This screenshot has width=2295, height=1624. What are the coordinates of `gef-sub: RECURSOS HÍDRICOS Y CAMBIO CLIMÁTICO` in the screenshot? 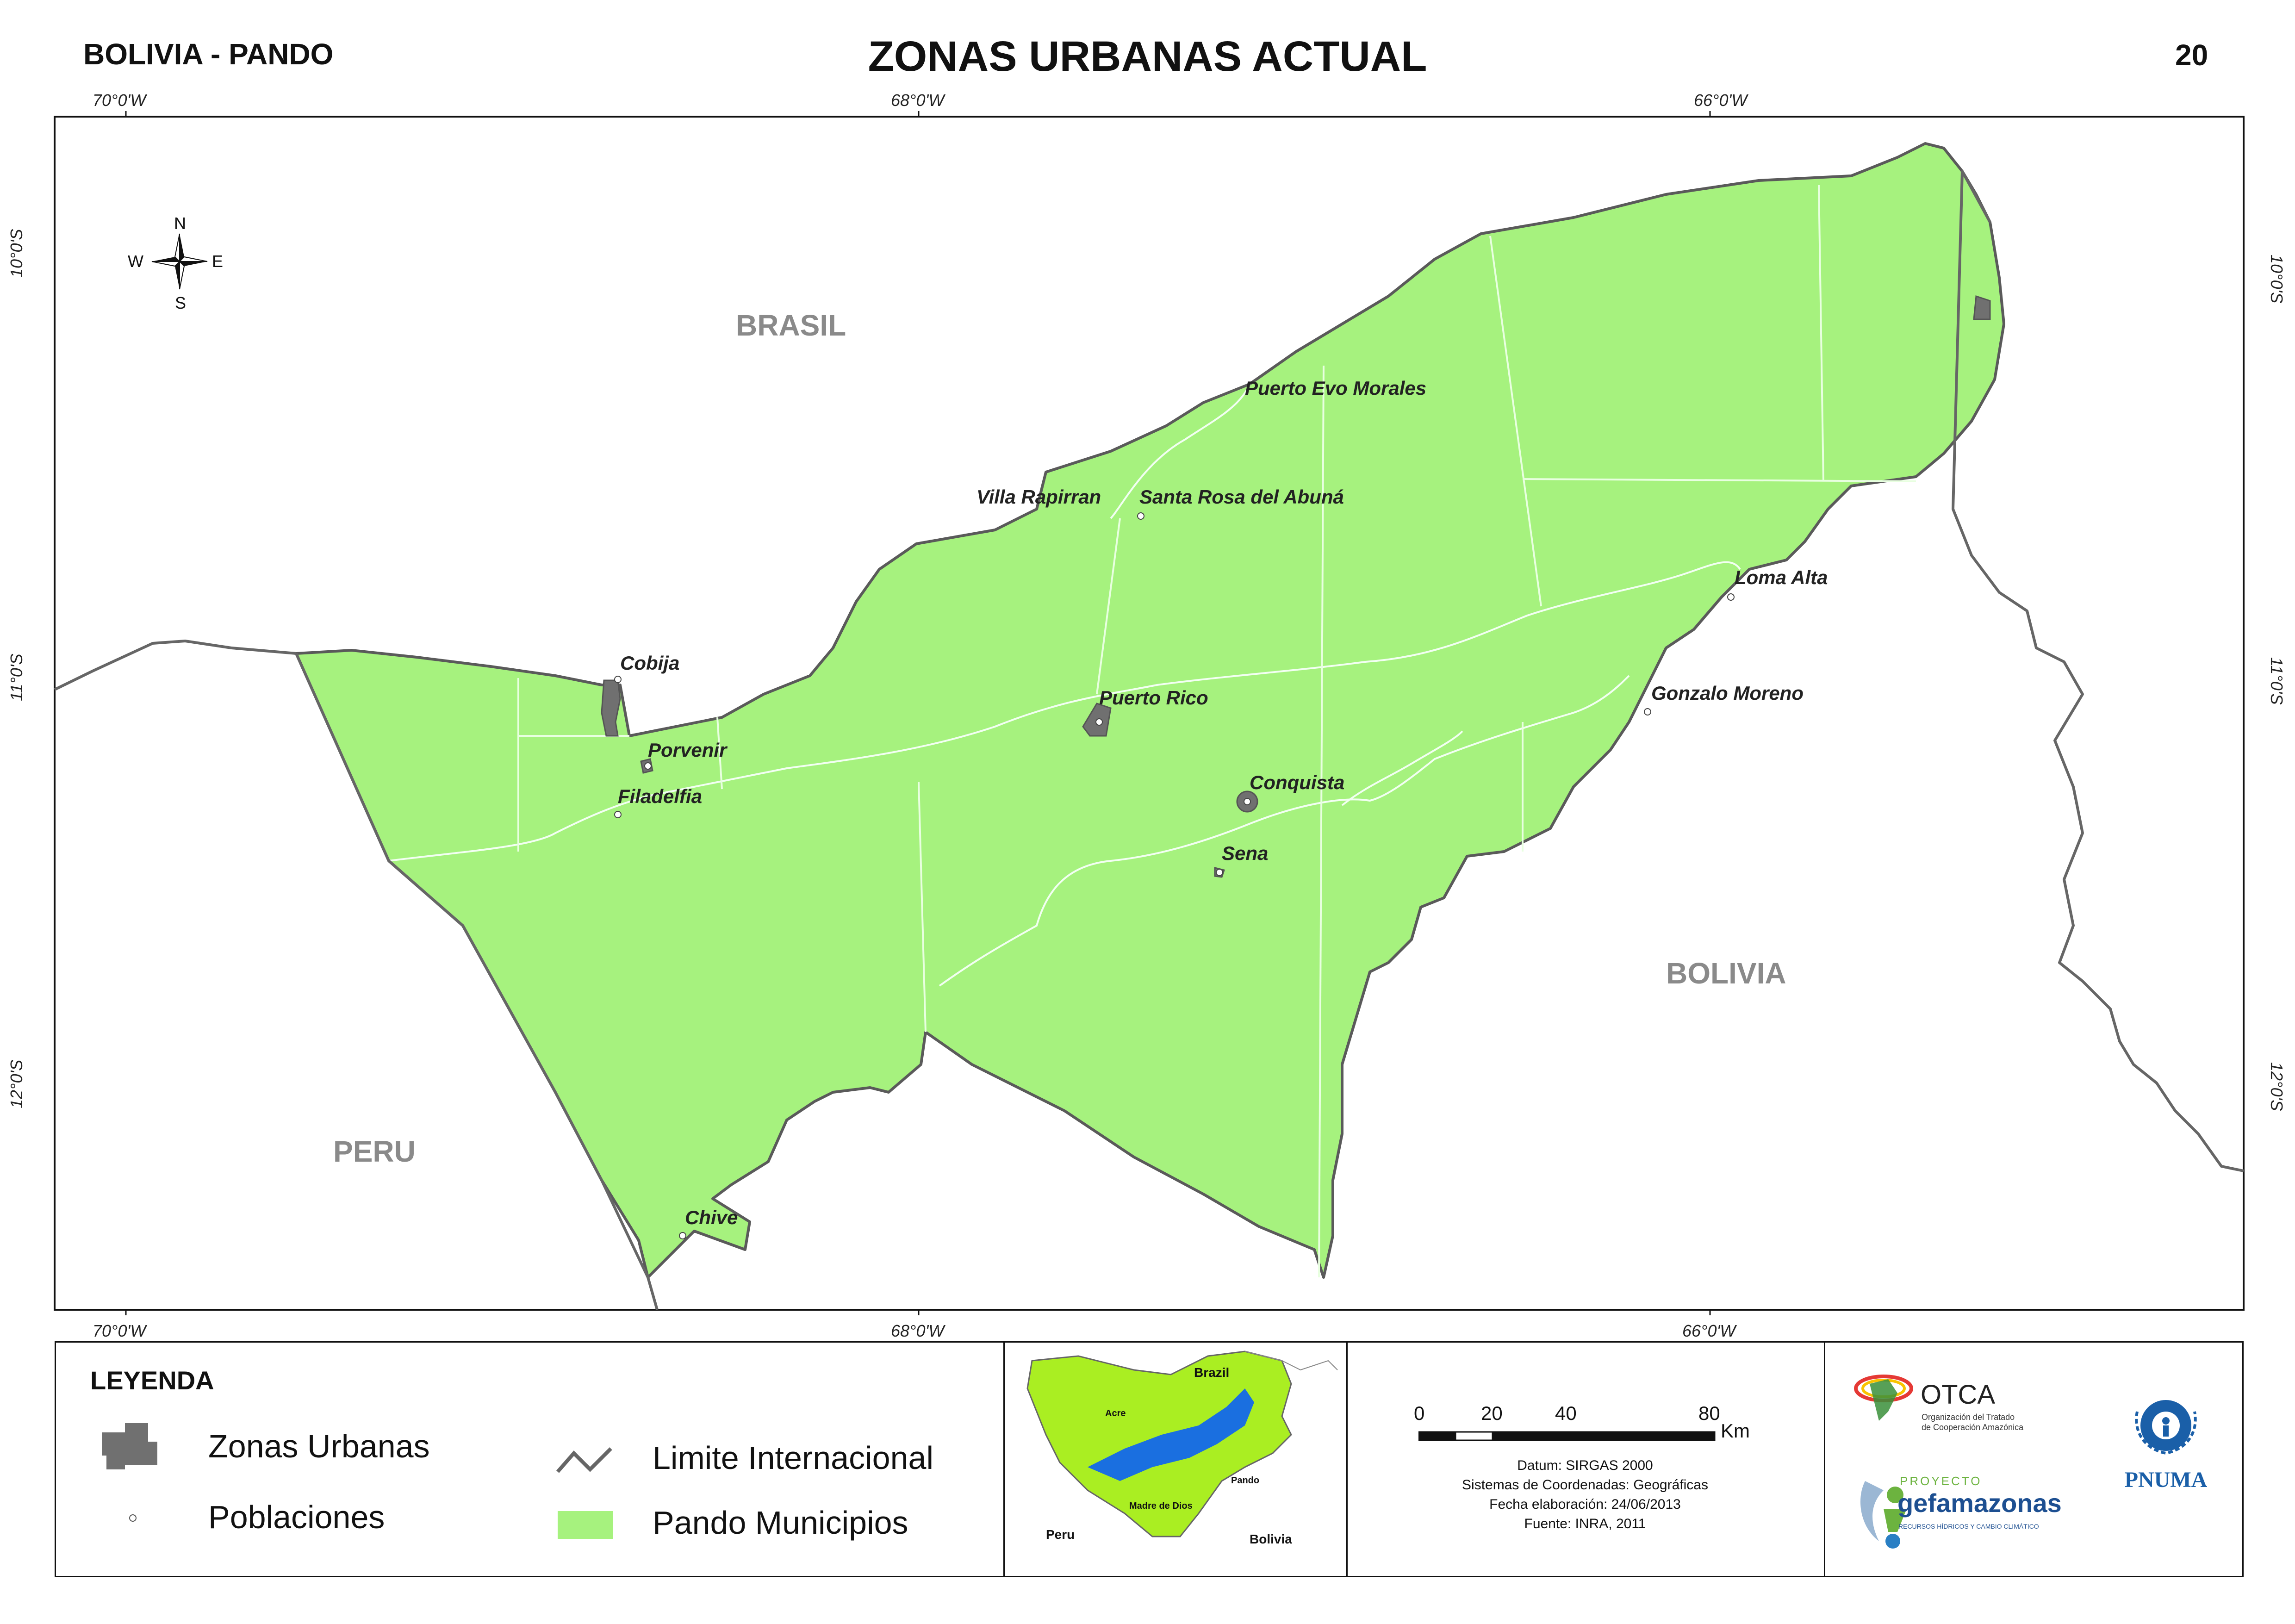 It's located at (1968, 1526).